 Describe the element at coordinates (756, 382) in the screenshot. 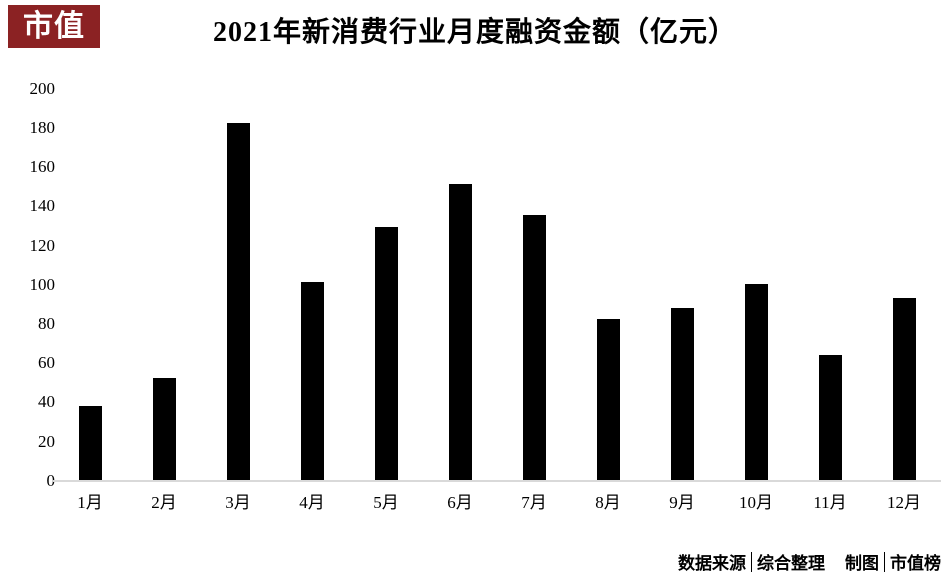

I see `bar-10月` at that location.